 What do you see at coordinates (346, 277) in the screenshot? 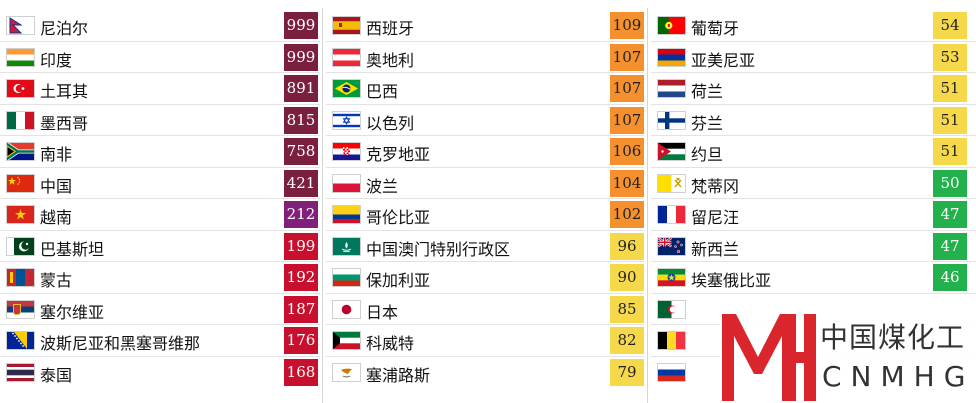
I see `bulgaria-flag-icon` at bounding box center [346, 277].